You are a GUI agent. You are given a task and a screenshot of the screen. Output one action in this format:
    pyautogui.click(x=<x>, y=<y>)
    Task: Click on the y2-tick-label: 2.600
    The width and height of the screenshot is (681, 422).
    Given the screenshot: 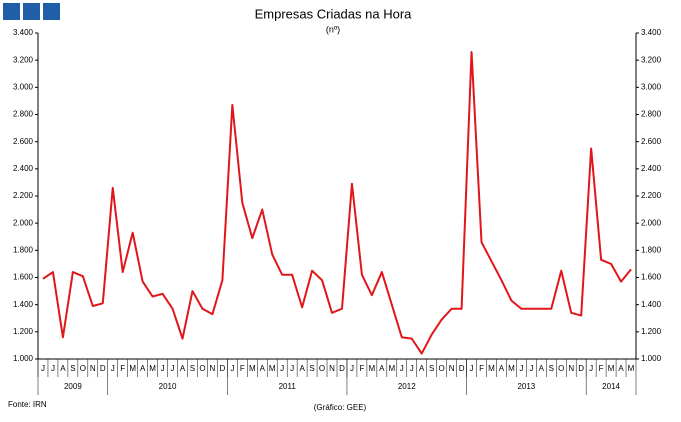 What is the action you would take?
    pyautogui.click(x=651, y=141)
    